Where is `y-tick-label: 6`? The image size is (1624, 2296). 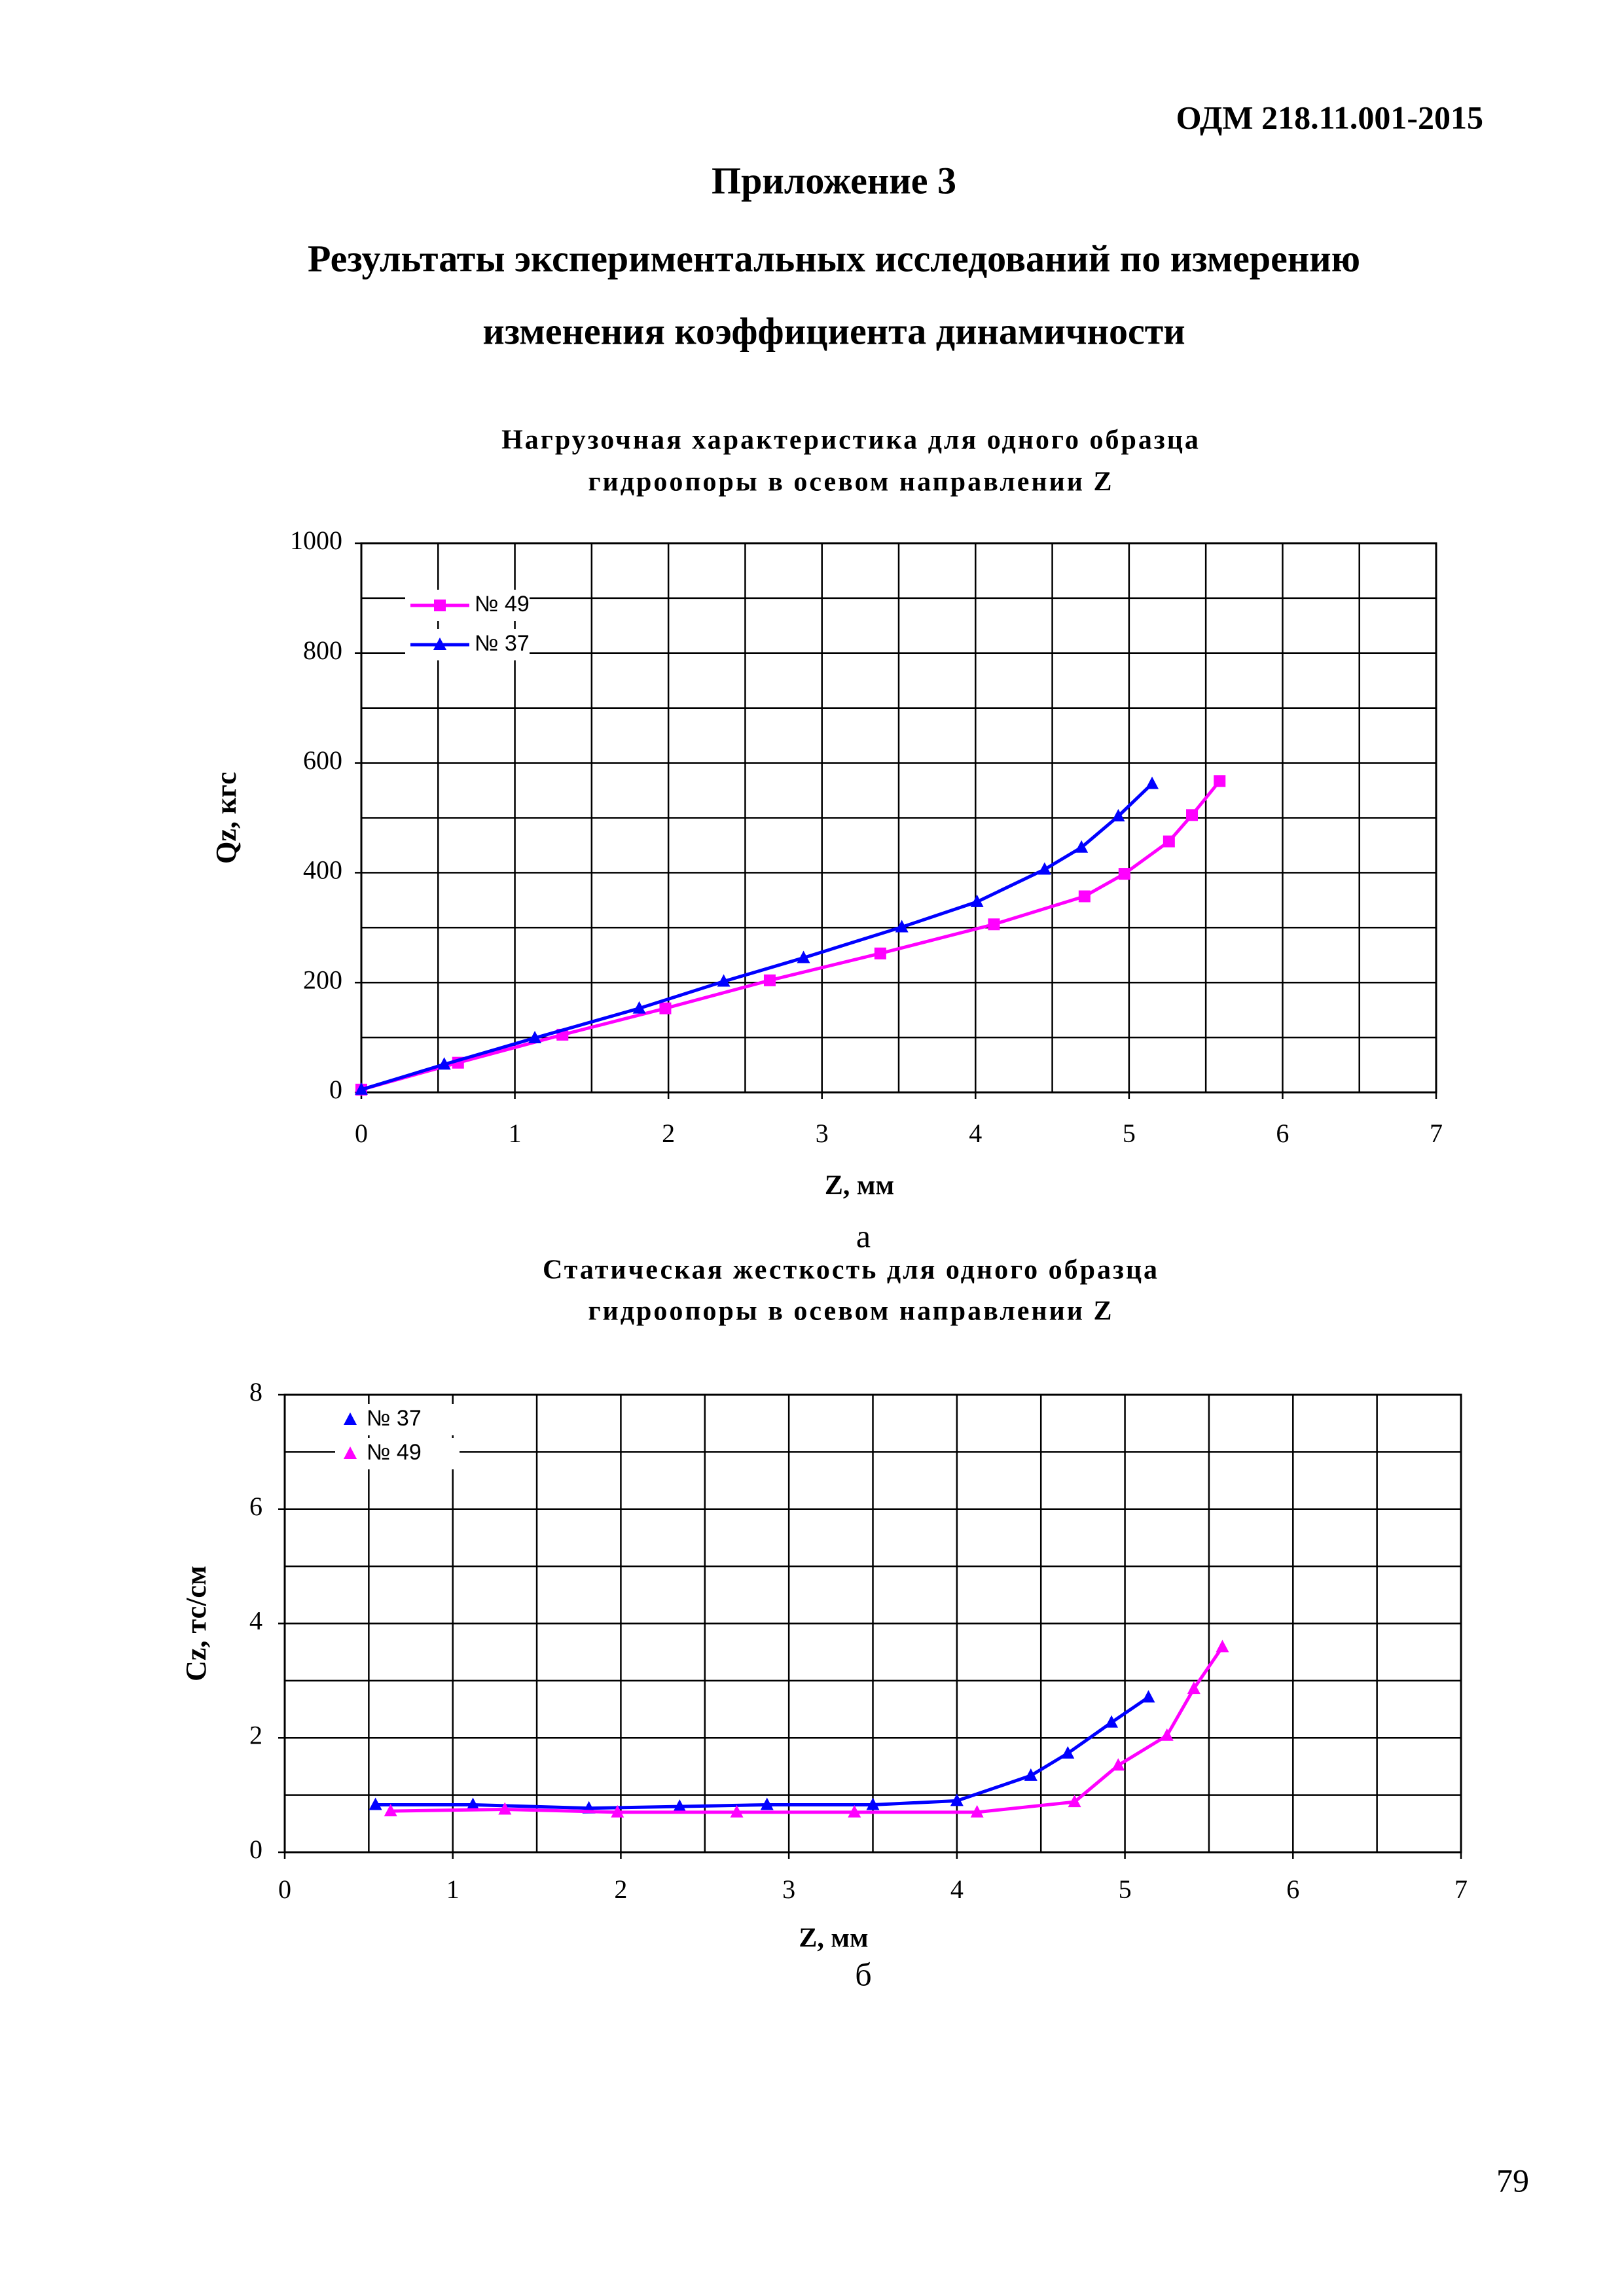
y-tick-label: 6 is located at coordinates (255, 1507).